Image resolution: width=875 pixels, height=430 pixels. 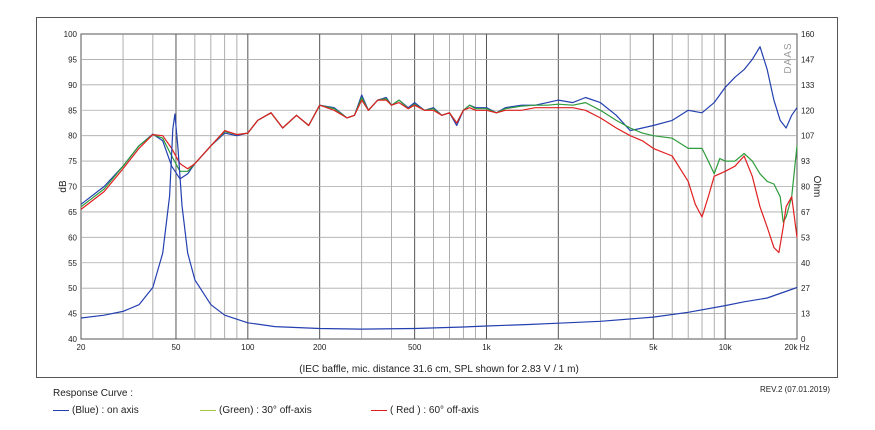 What do you see at coordinates (72, 161) in the screenshot?
I see `y-tick-label-left: 75` at bounding box center [72, 161].